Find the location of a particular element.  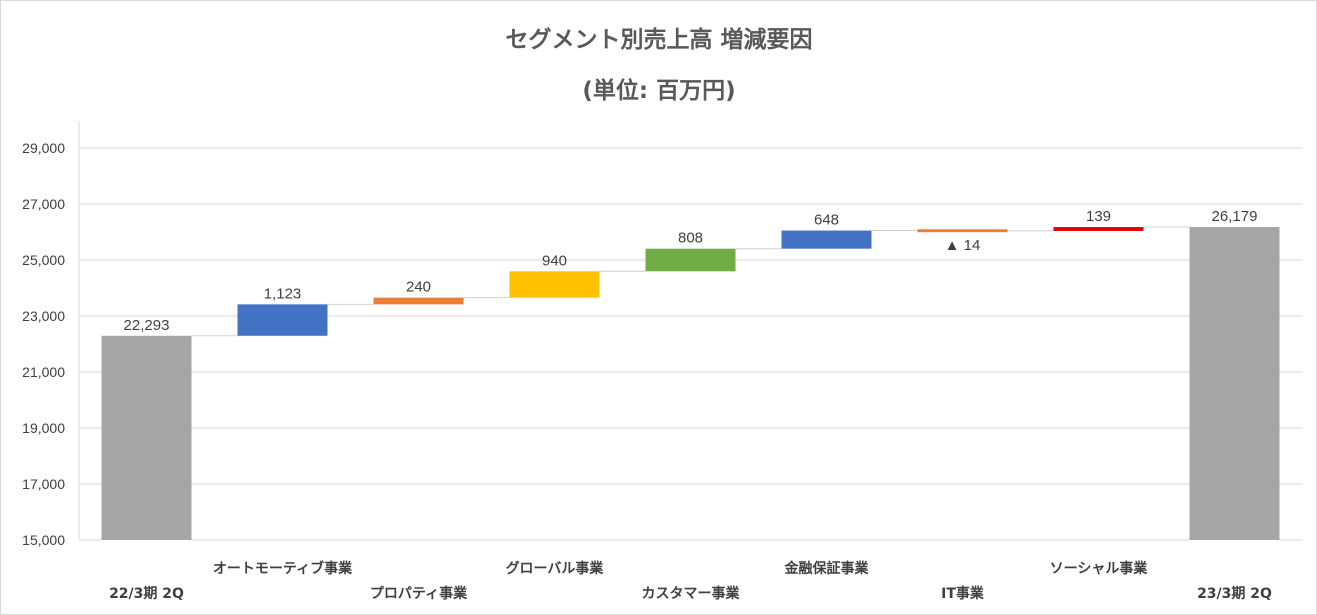

data-label: 940 is located at coordinates (554, 260).